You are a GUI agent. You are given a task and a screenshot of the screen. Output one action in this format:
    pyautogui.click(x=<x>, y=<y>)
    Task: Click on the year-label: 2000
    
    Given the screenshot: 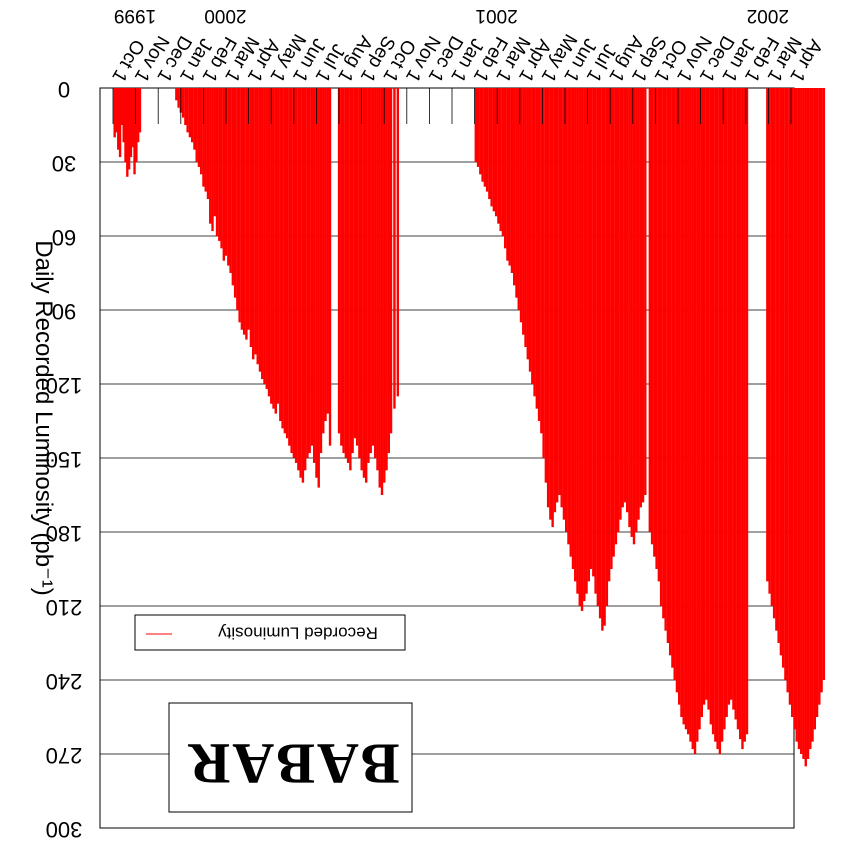 What is the action you would take?
    pyautogui.click(x=225, y=15)
    